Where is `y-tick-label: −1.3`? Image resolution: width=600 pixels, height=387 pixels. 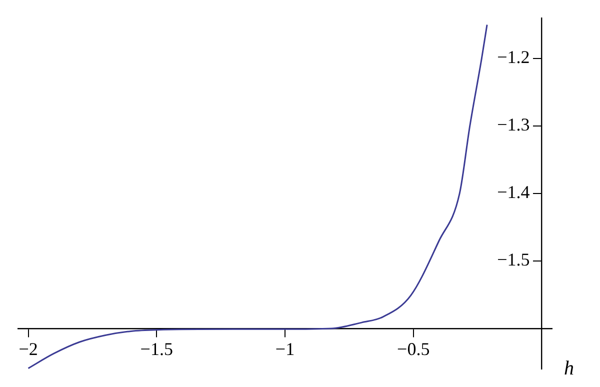
y-tick-label: −1.3 is located at coordinates (513, 124).